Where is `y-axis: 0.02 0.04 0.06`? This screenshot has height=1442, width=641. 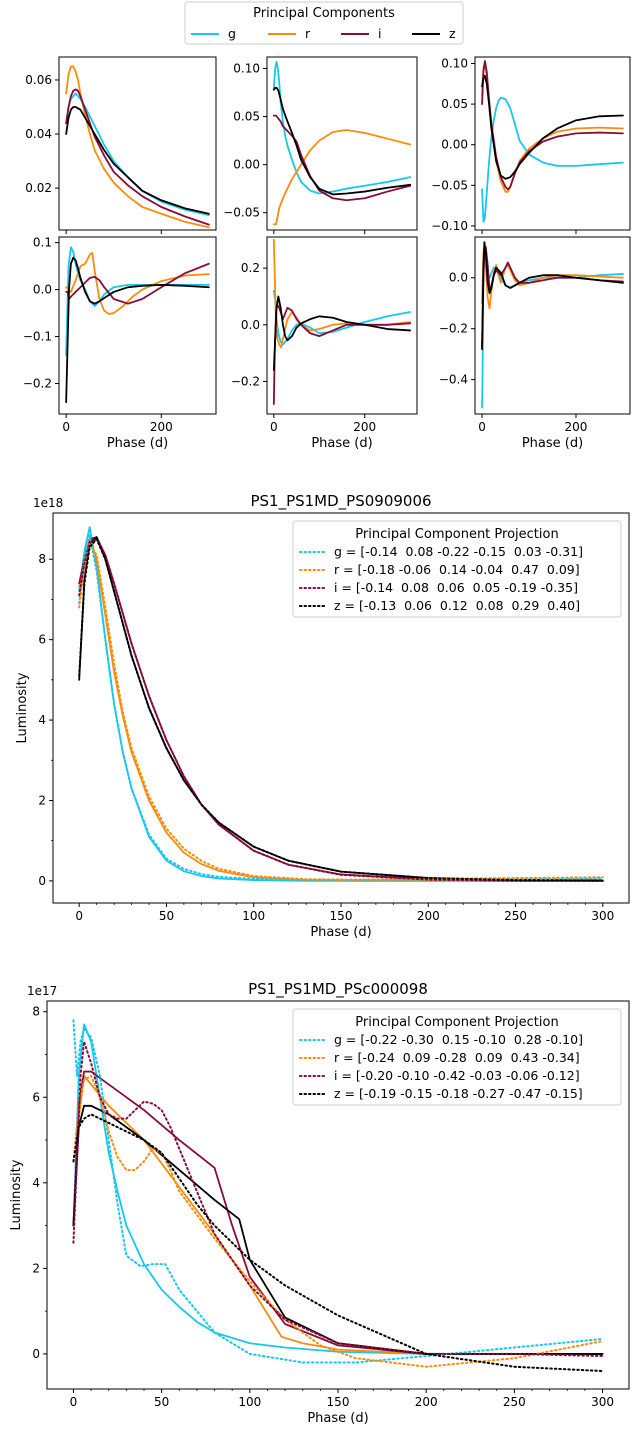
y-axis: 0.02 0.04 0.06 is located at coordinates (42, 134).